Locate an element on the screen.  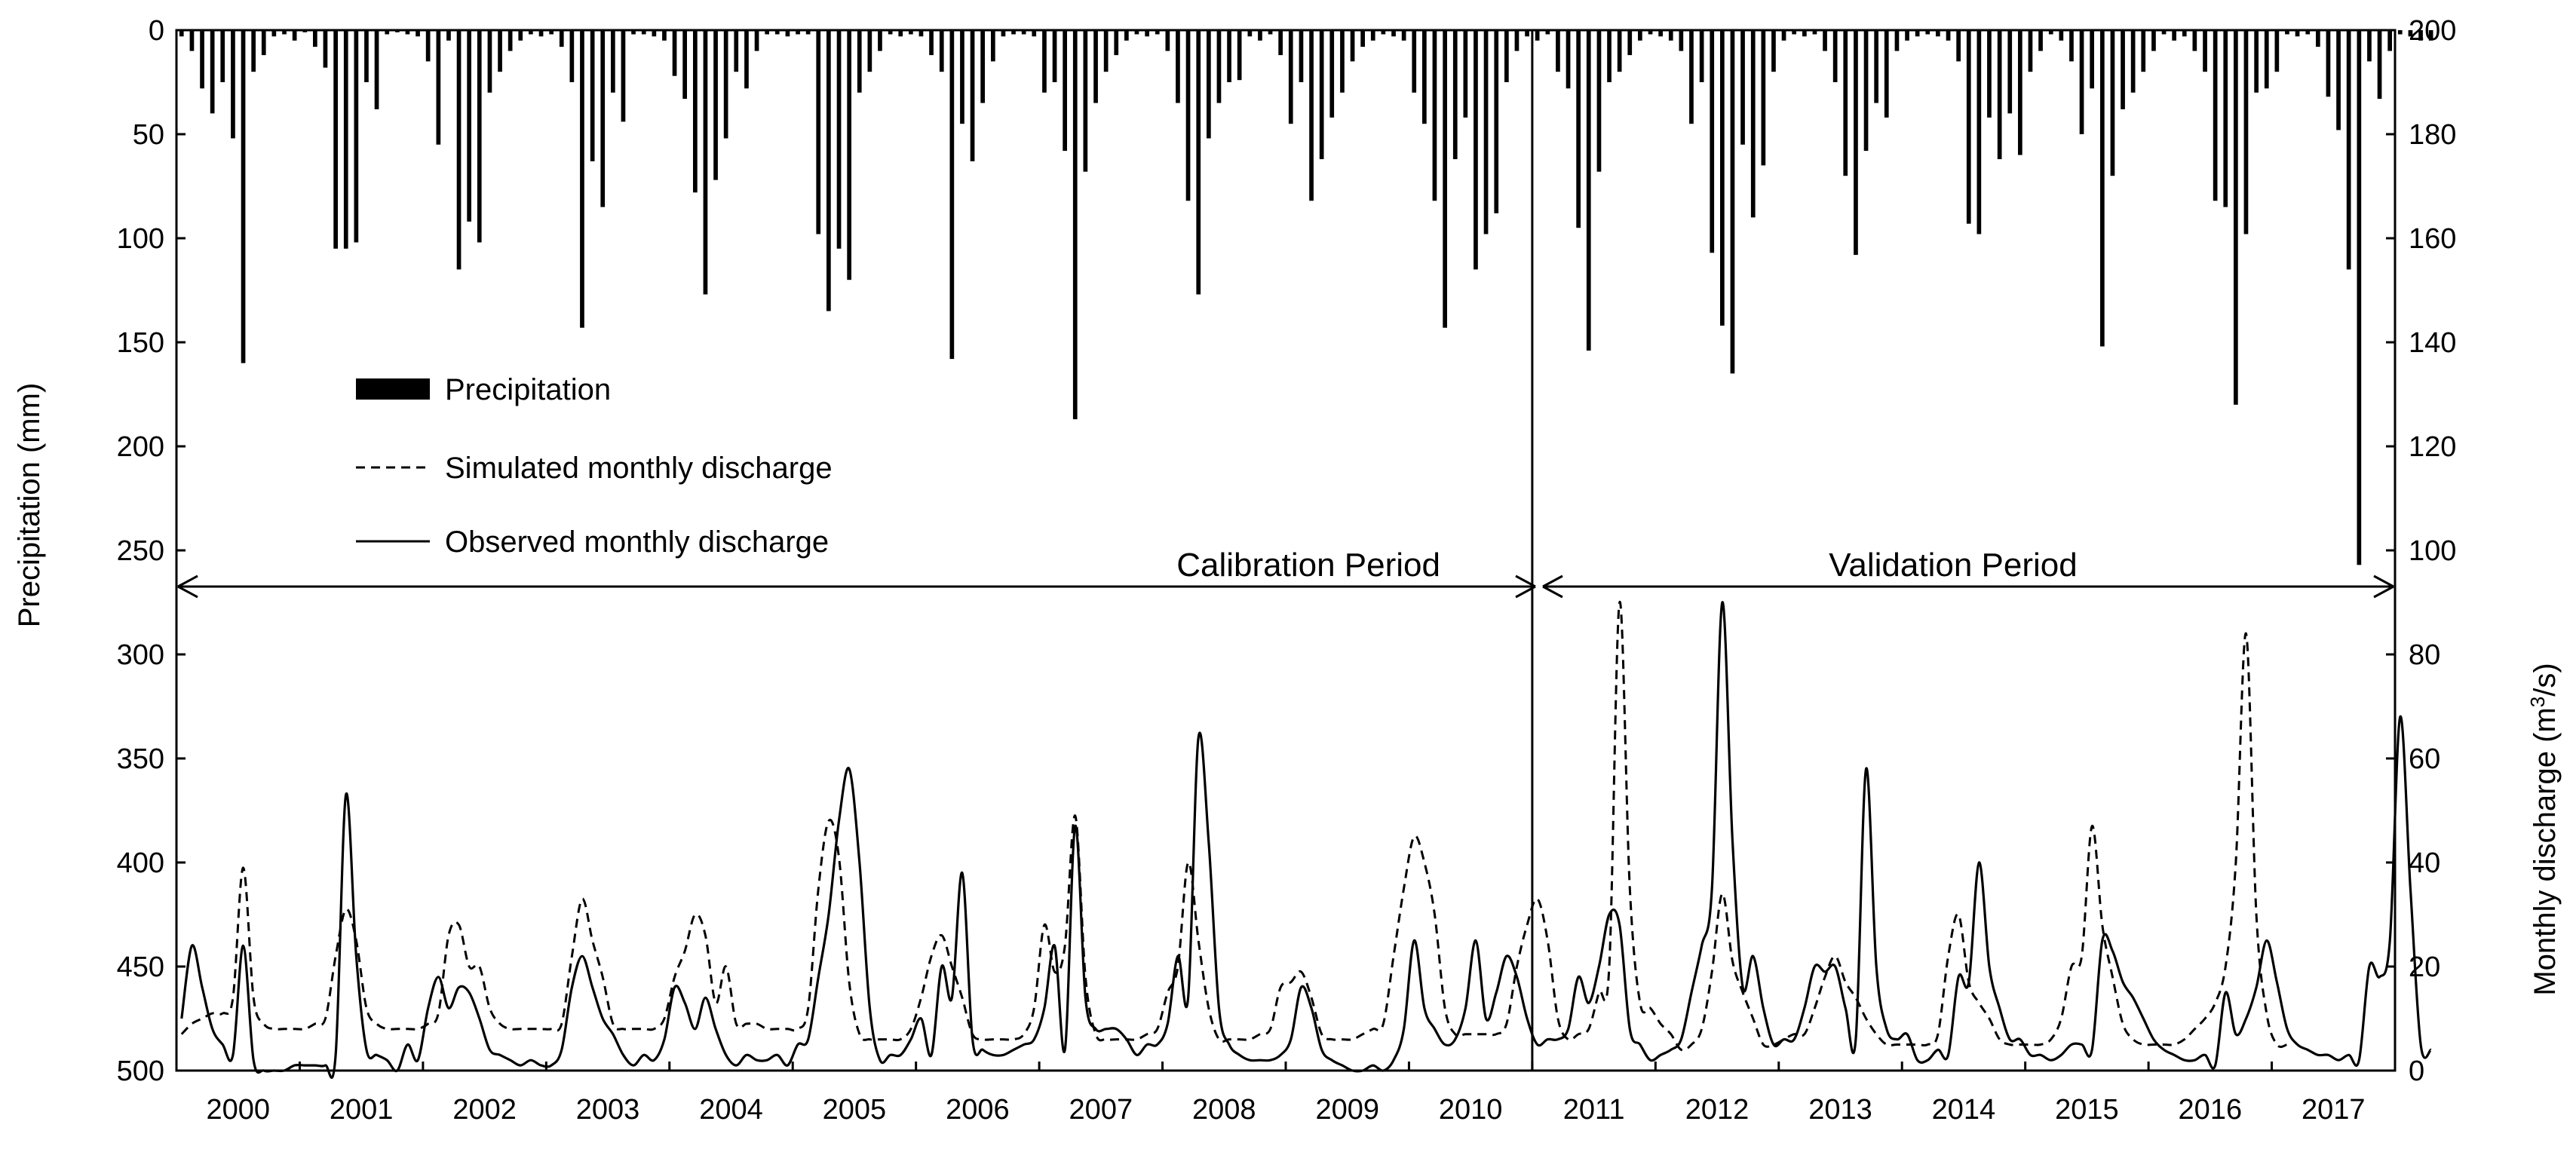
left-axis-ticks: 0 50 100 150 200 250 300 350 400 450 500 is located at coordinates (151, 551).